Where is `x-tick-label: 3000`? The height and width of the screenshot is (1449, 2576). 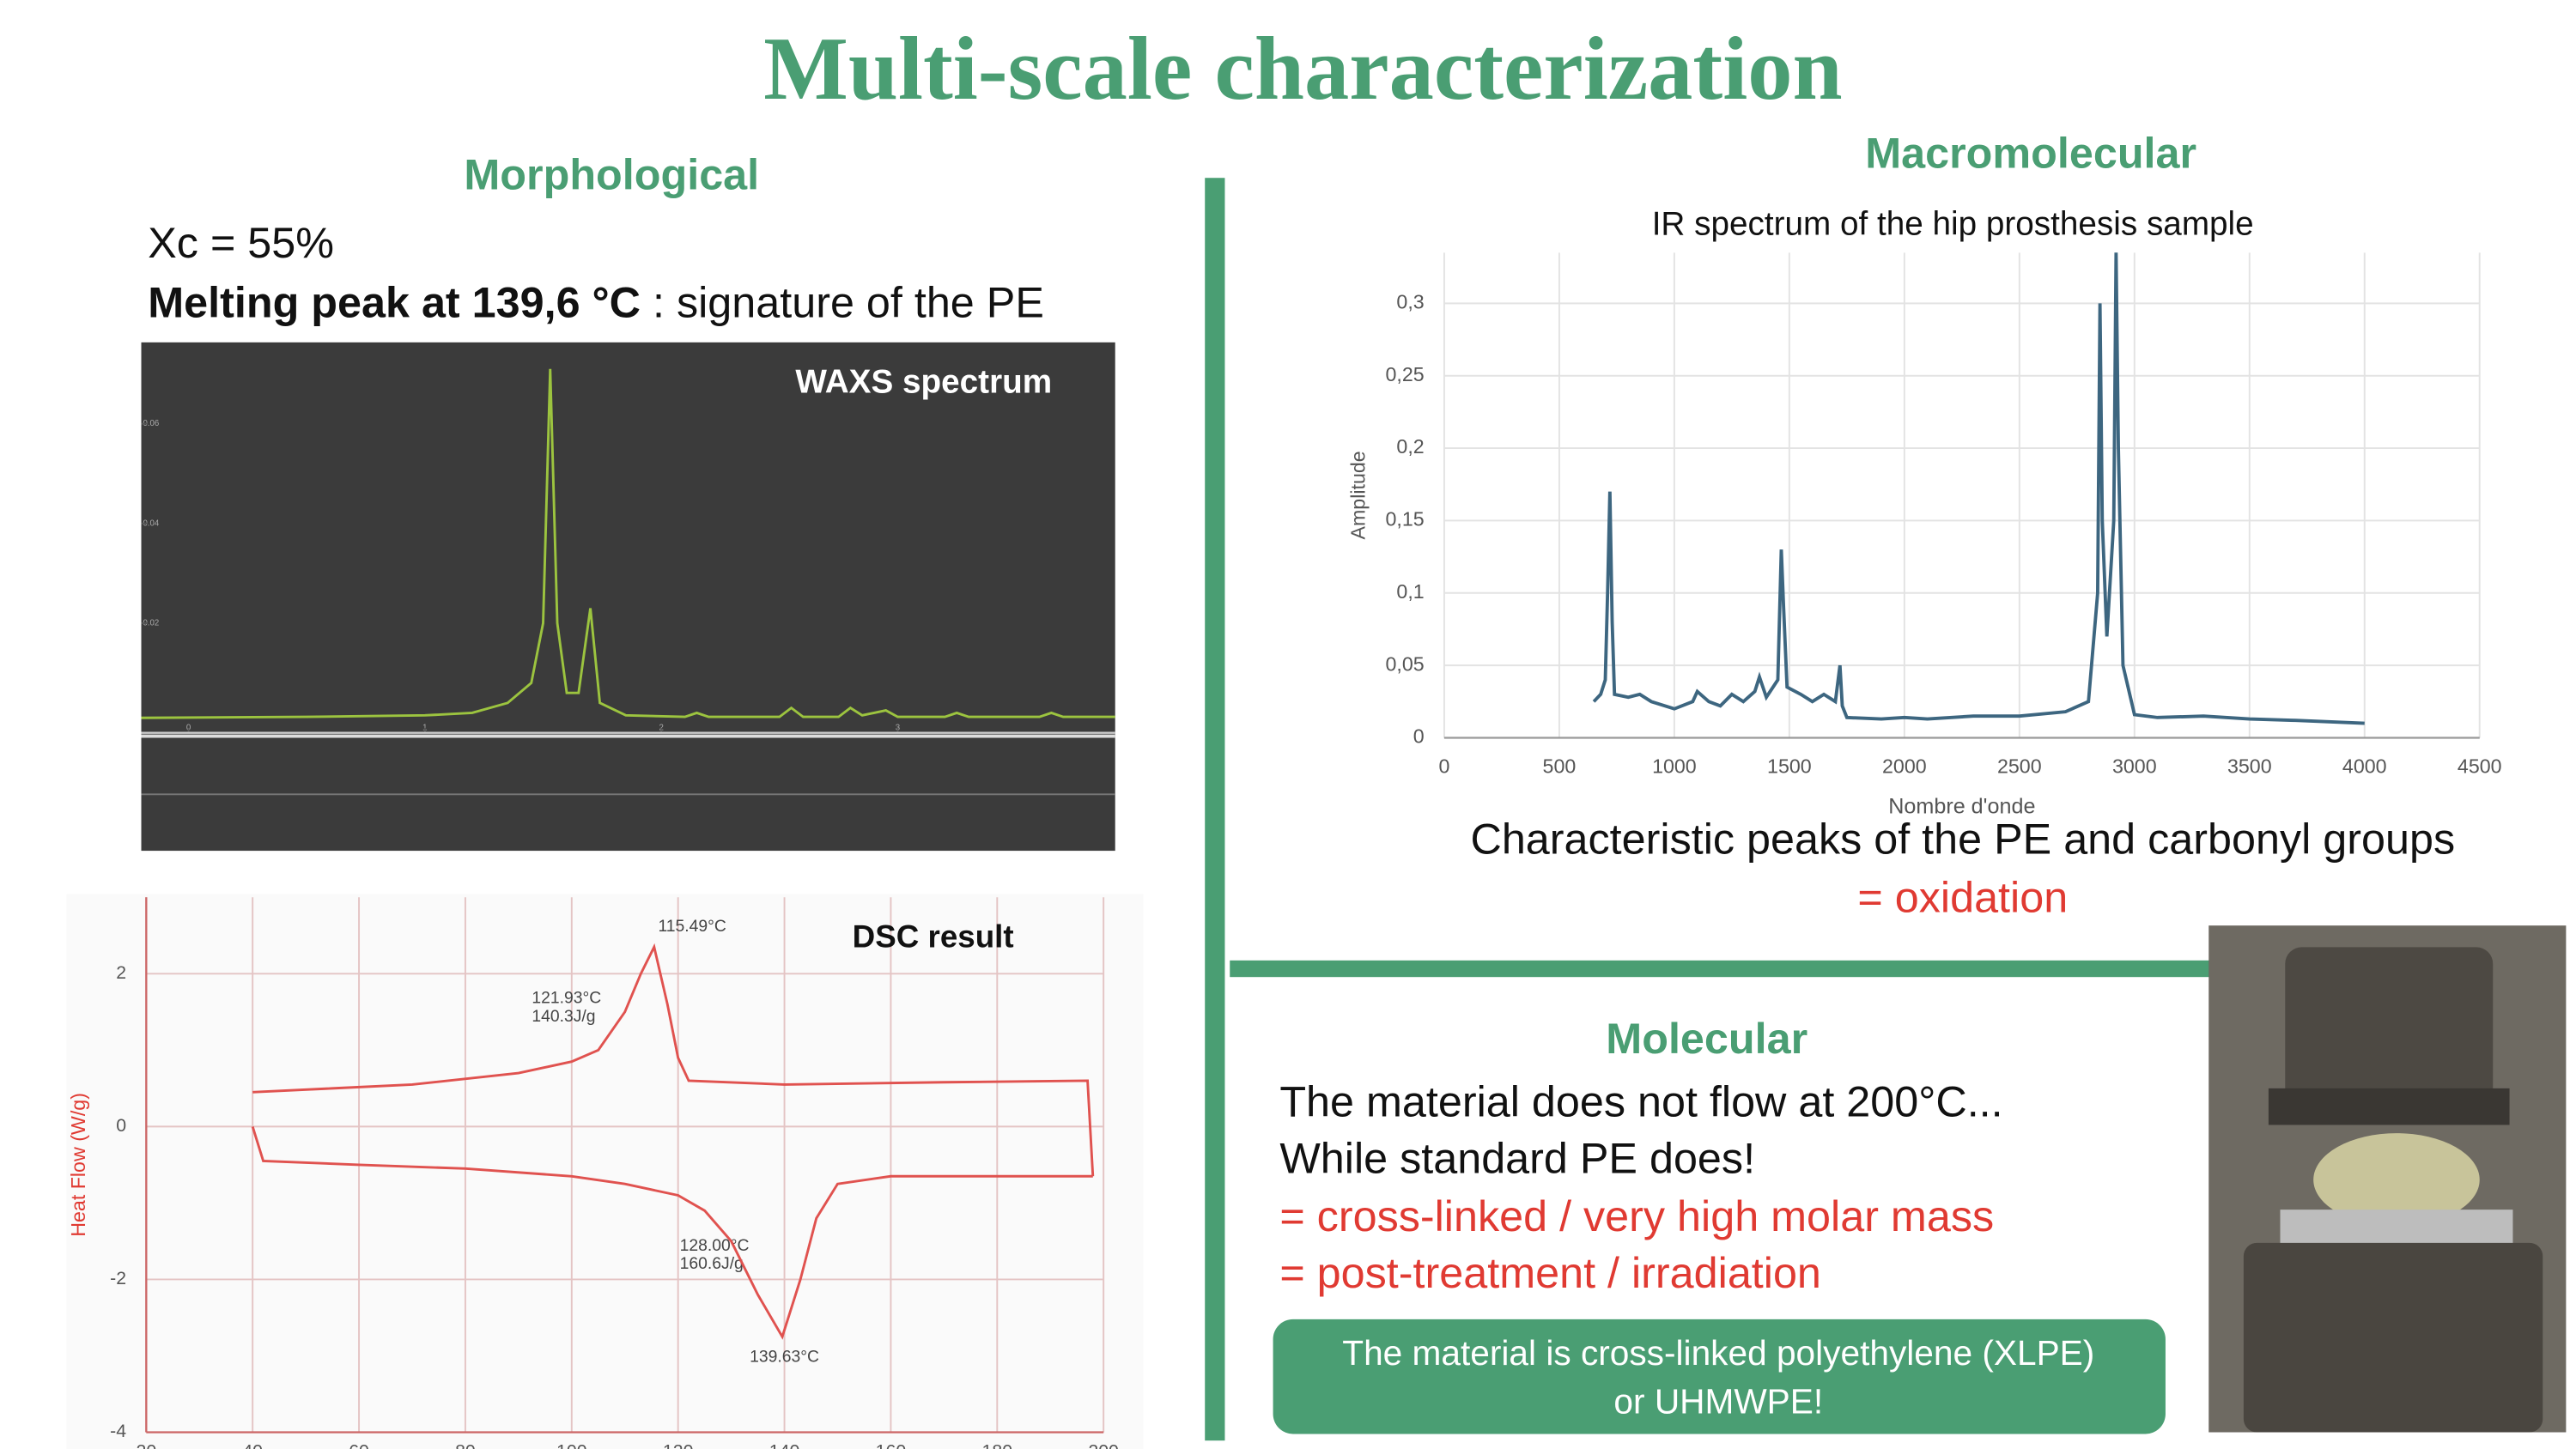 x-tick-label: 3000 is located at coordinates (2134, 766).